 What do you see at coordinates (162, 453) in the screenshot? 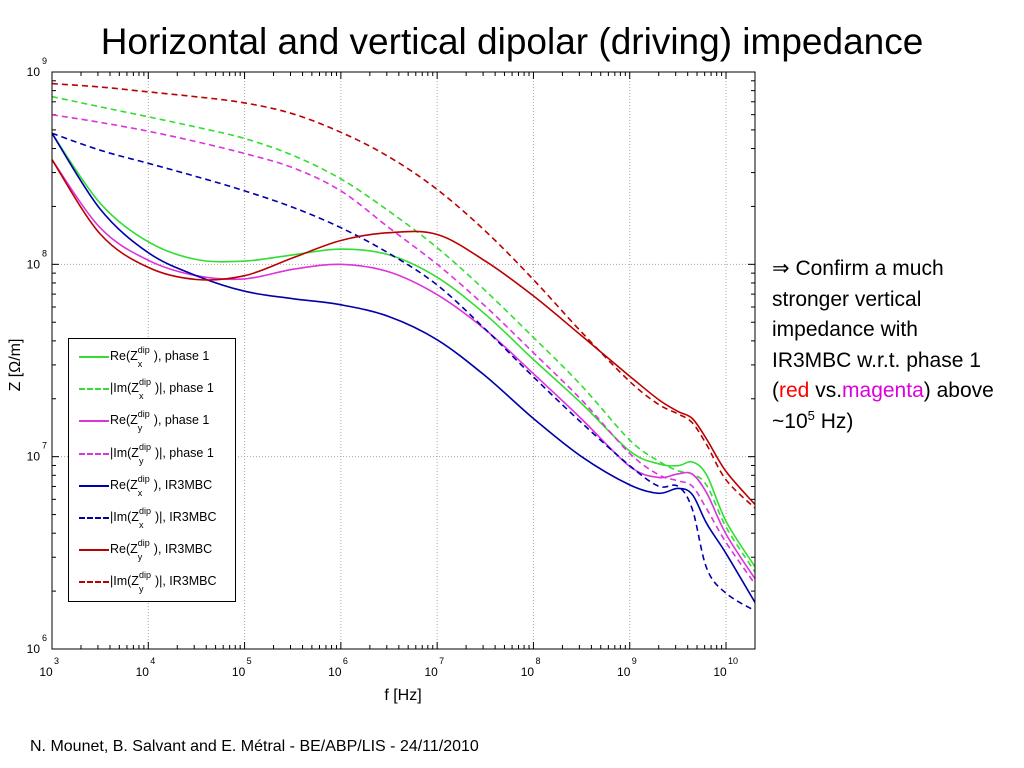
I see `legend-label: |Im(Z dip y)|, phase 1` at bounding box center [162, 453].